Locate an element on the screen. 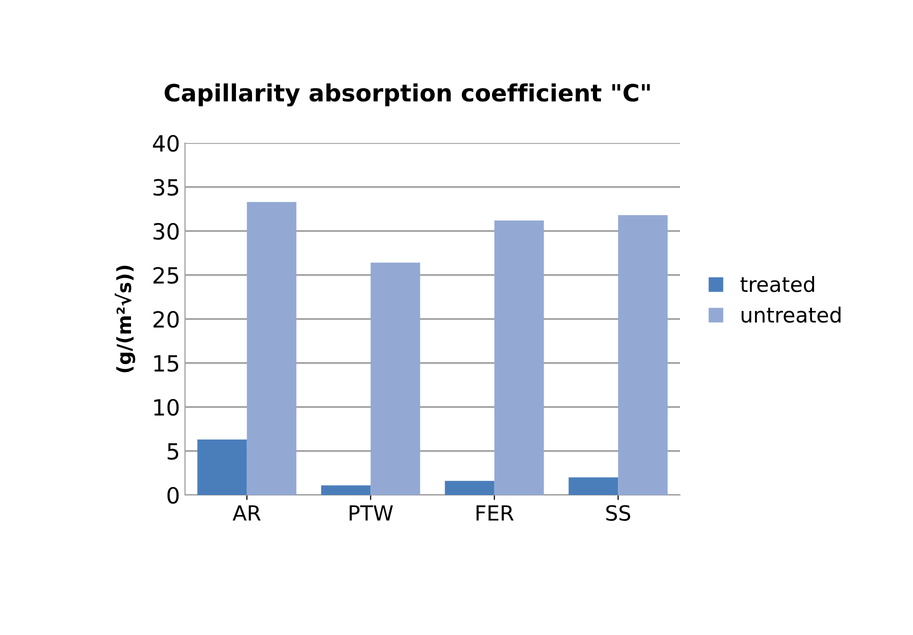 This screenshot has width=913, height=635. y-tick-label: 15 is located at coordinates (166, 363).